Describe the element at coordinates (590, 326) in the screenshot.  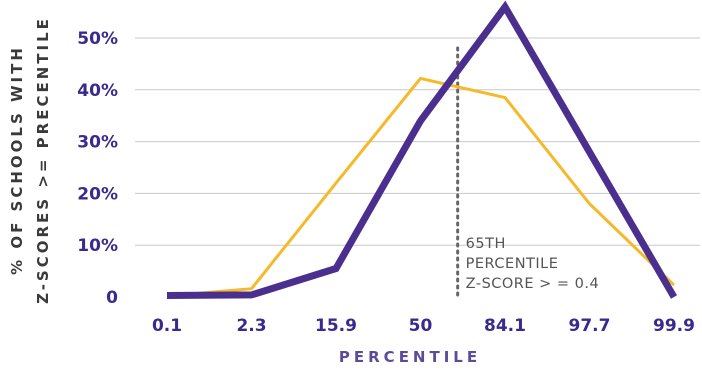
I see `x-tick-97.7: 97.7` at that location.